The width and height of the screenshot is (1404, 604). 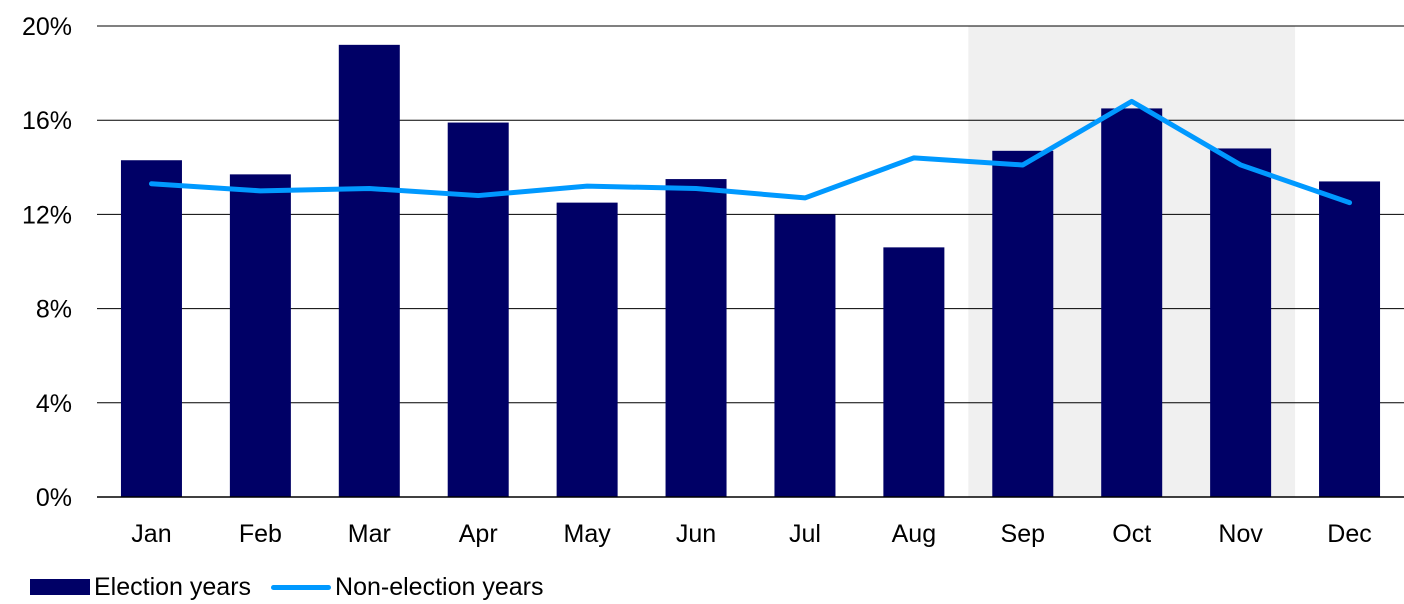 What do you see at coordinates (54, 404) in the screenshot?
I see `y-tick-label: 4%` at bounding box center [54, 404].